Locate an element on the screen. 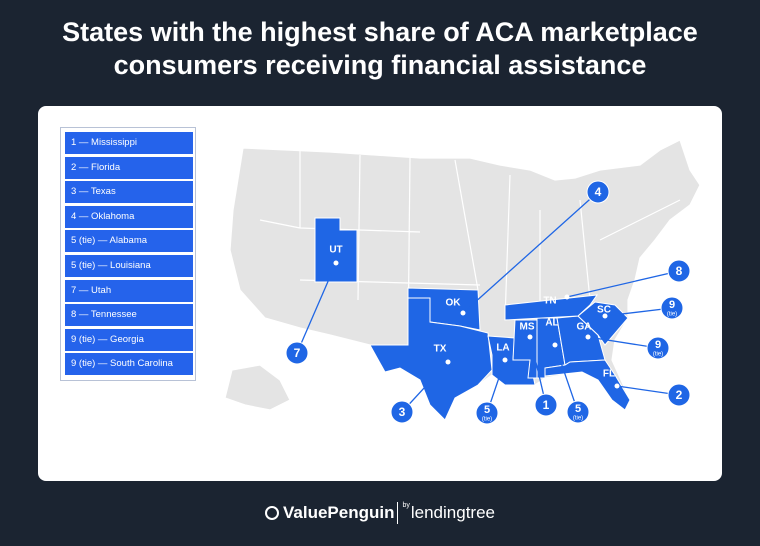 This screenshot has height=546, width=760. state-fl is located at coordinates (587, 385).